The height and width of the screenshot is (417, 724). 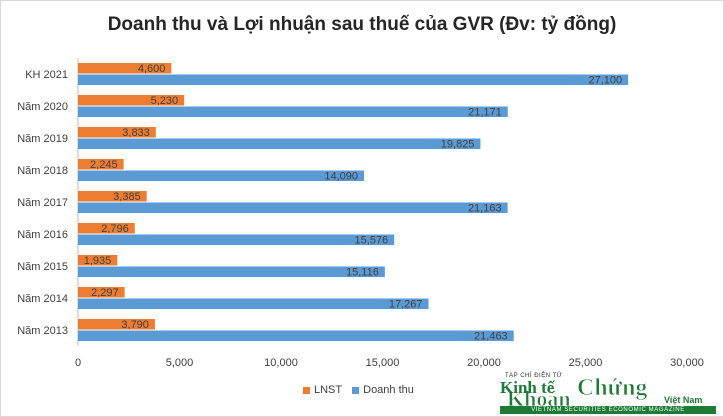 What do you see at coordinates (356, 390) in the screenshot?
I see `legend-swatch-doanh-thu` at bounding box center [356, 390].